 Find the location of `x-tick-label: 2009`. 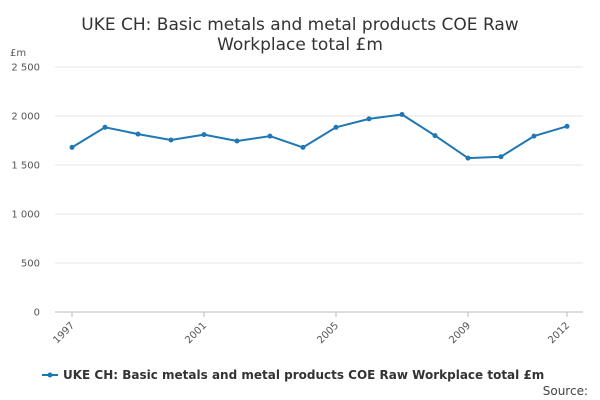

x-tick-label: 2009 is located at coordinates (460, 333).